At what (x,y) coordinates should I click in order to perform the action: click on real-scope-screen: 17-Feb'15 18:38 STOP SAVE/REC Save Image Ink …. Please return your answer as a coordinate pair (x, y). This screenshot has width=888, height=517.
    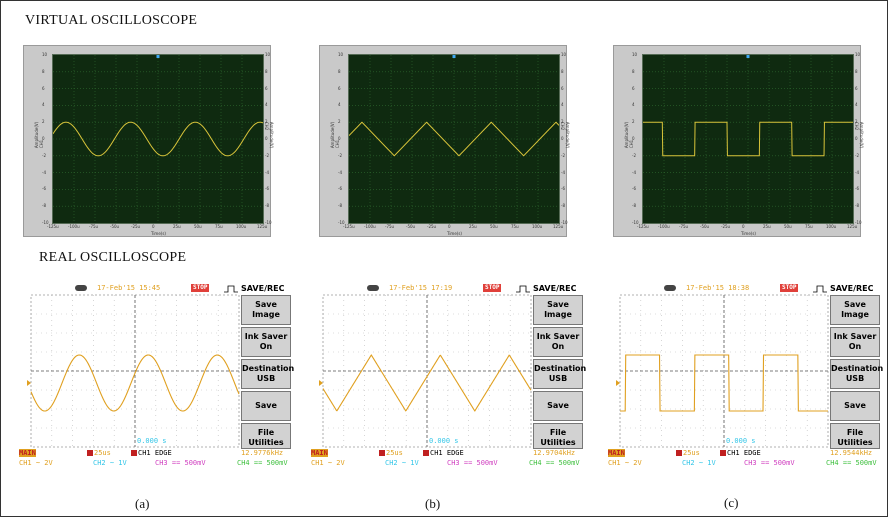
    Looking at the image, I should click on (745, 378).